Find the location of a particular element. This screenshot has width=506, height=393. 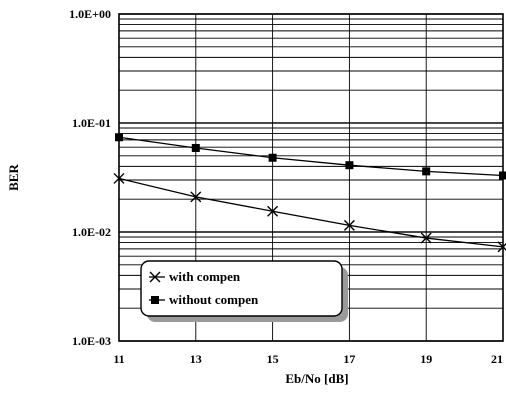

legend-label: without compen is located at coordinates (214, 299).